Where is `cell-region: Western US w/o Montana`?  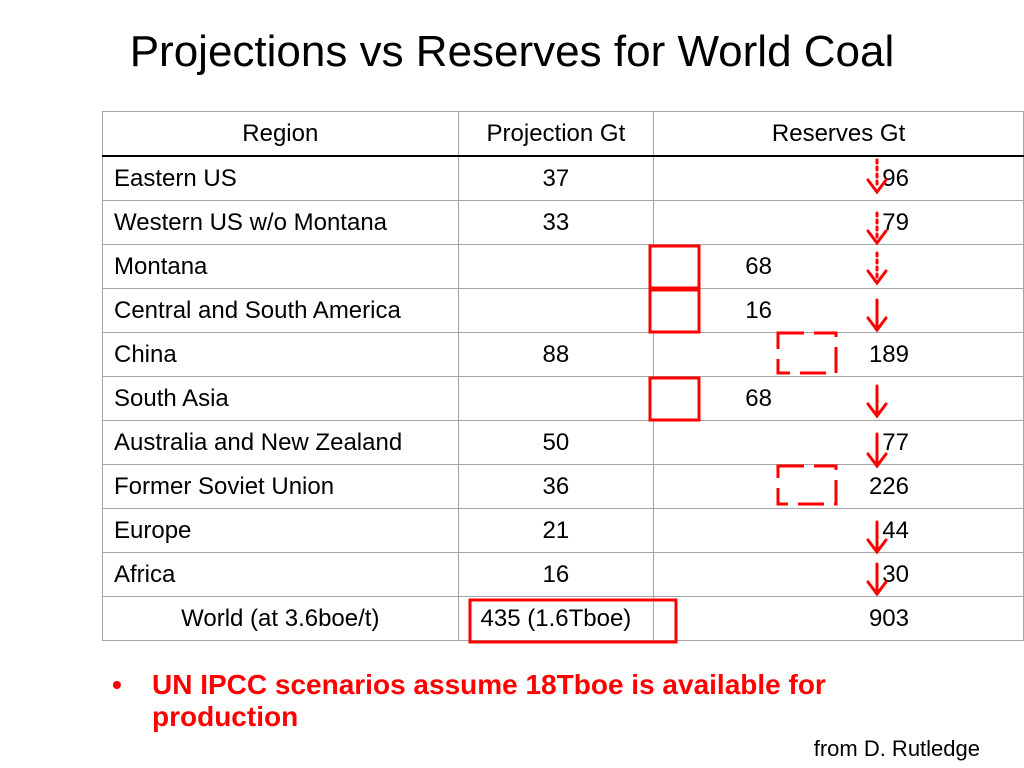 cell-region: Western US w/o Montana is located at coordinates (280, 222).